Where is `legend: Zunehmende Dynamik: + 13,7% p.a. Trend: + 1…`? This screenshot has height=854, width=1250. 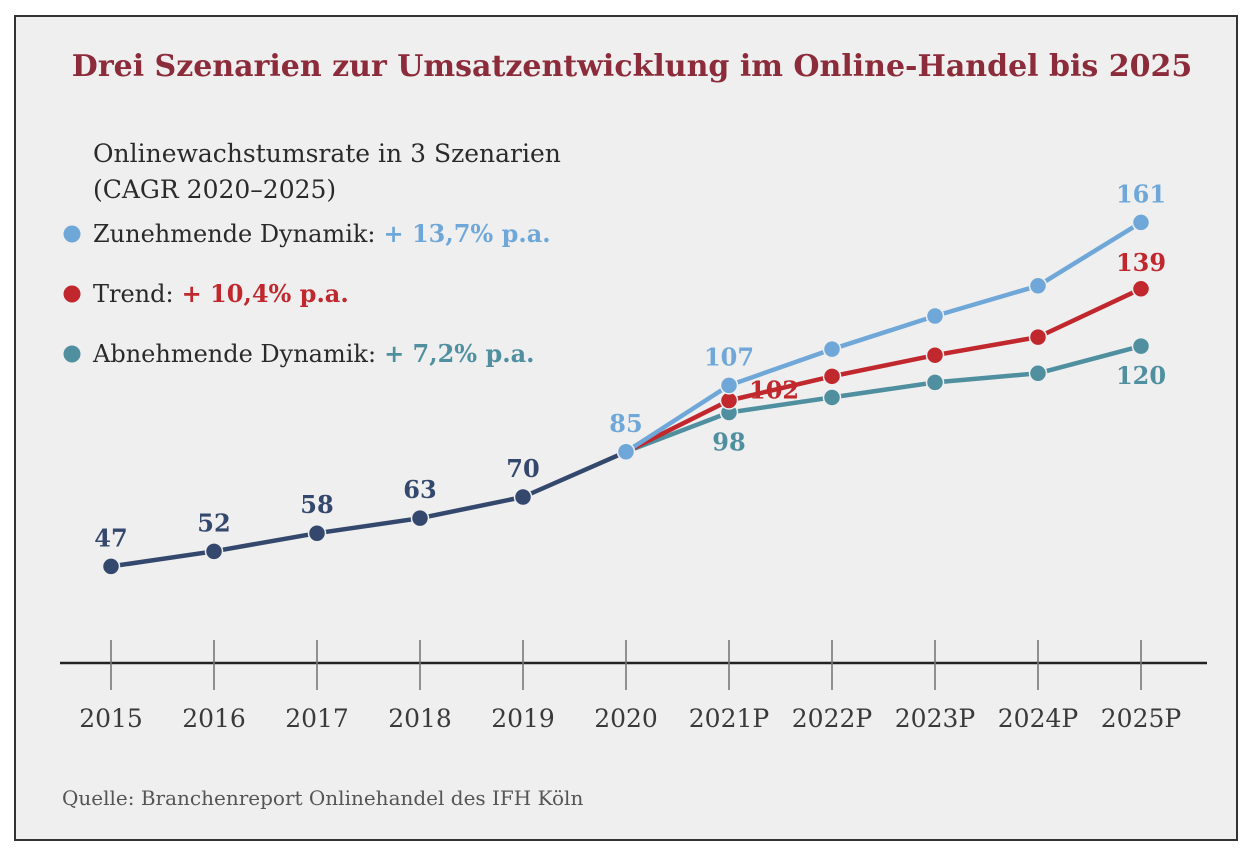
legend: Zunehmende Dynamik: + 13,7% p.a. Trend: + 1… is located at coordinates (307, 293).